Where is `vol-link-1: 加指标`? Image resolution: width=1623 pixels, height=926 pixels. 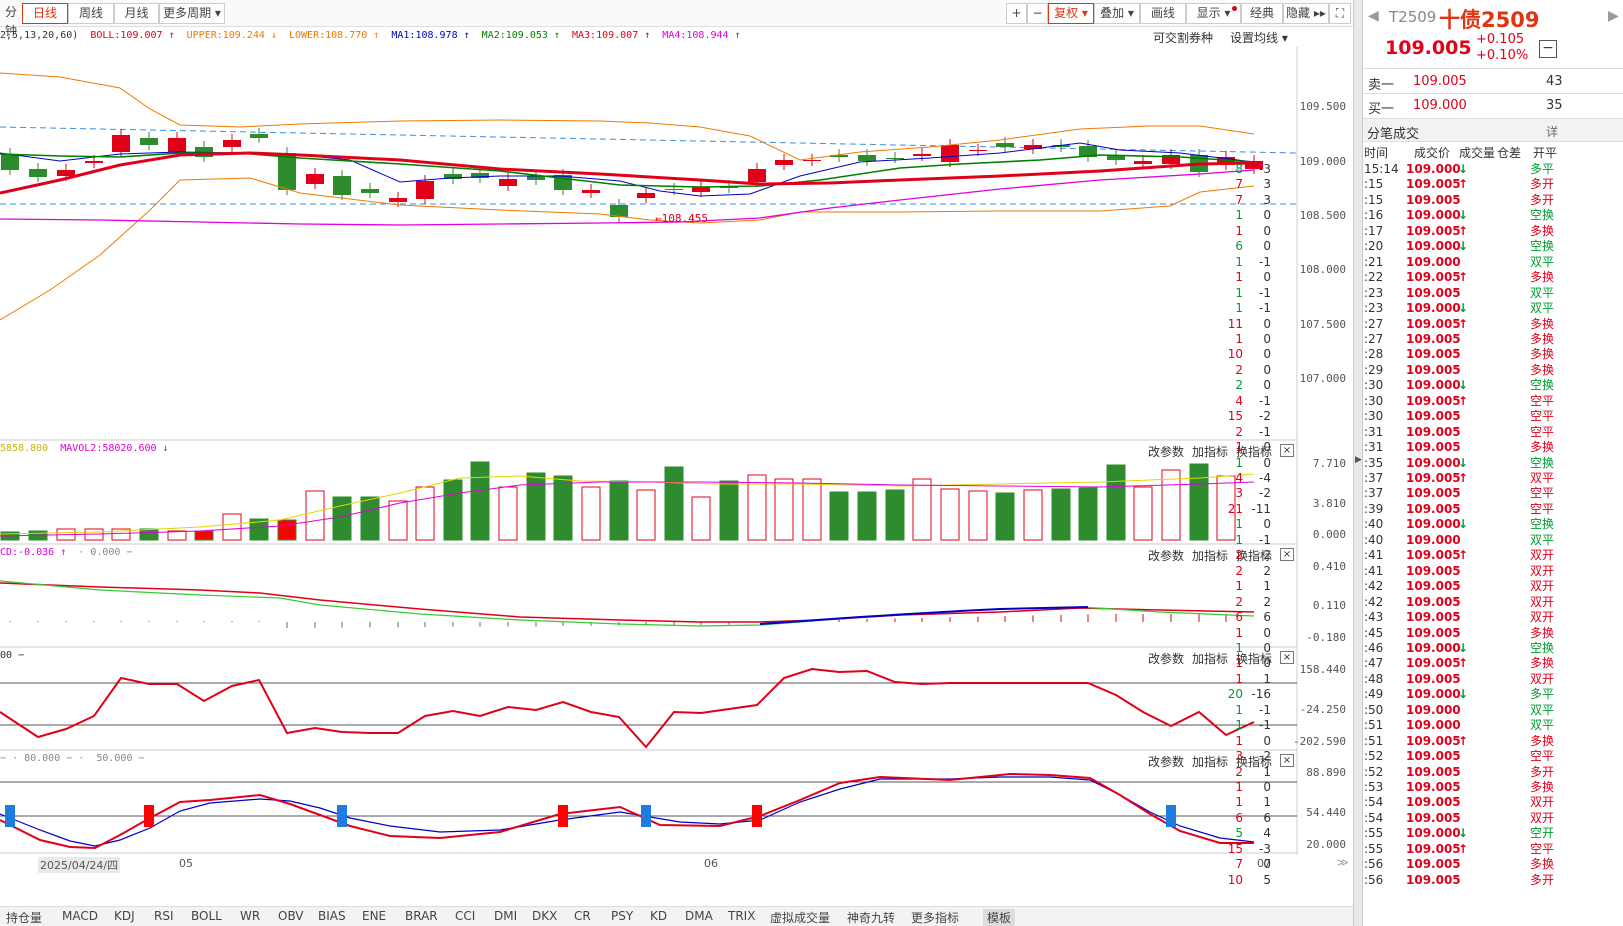 vol-link-1: 加指标 is located at coordinates (1210, 452).